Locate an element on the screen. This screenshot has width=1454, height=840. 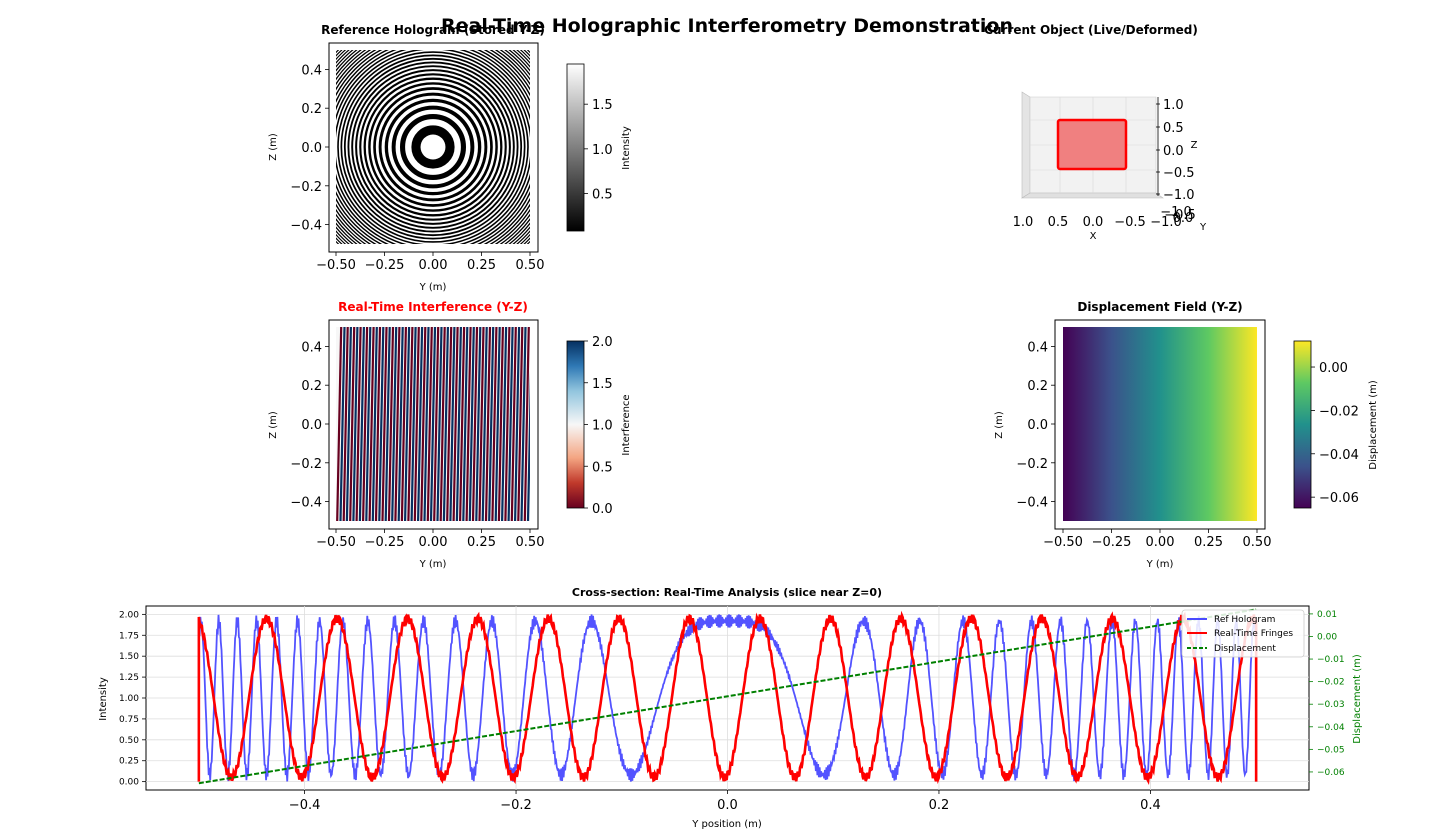
z-tick-label: −0.5 is located at coordinates (1179, 173).